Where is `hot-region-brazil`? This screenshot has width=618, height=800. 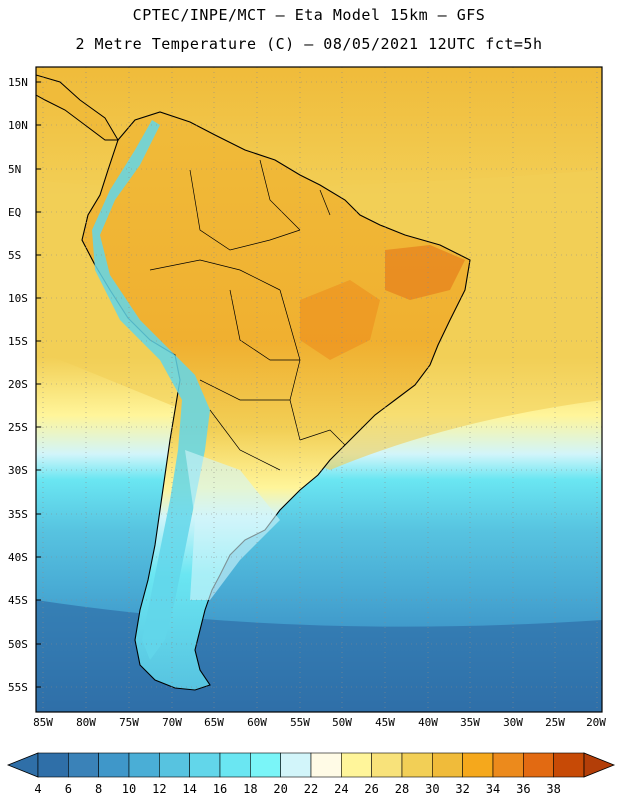 hot-region-brazil is located at coordinates (340, 320).